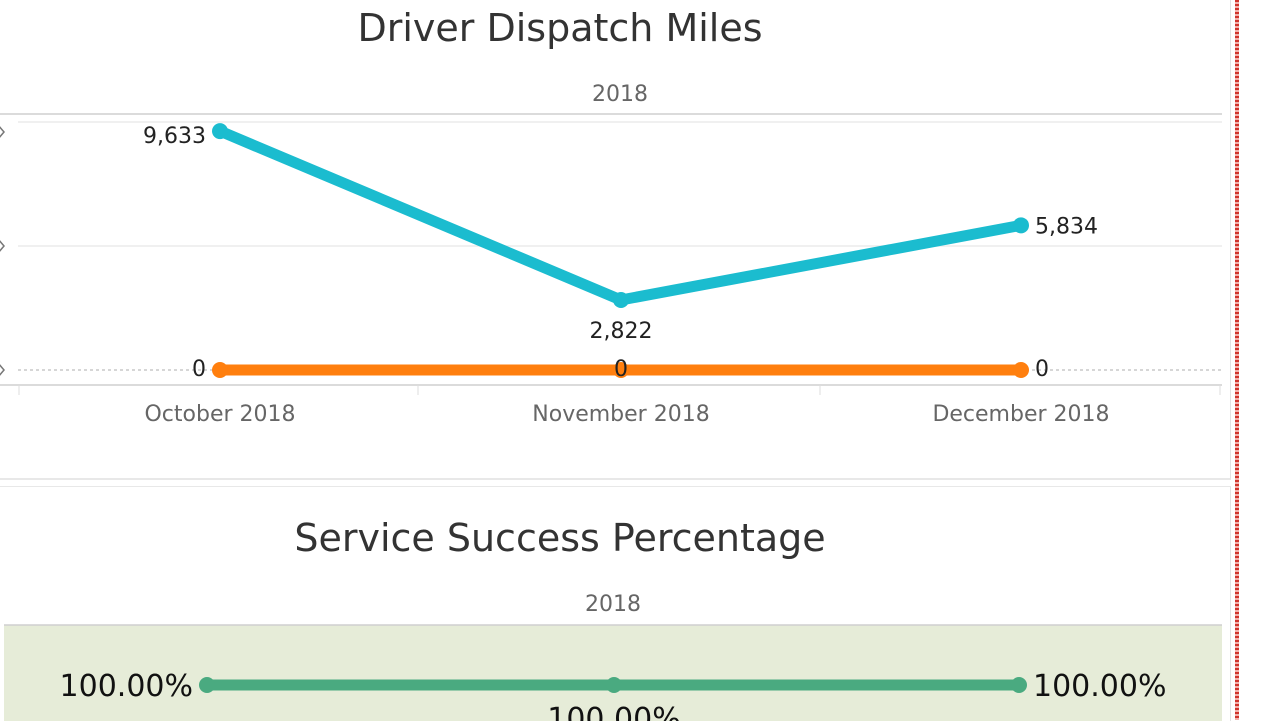  What do you see at coordinates (560, 28) in the screenshot?
I see `chart-title: Driver Dispatch Miles` at bounding box center [560, 28].